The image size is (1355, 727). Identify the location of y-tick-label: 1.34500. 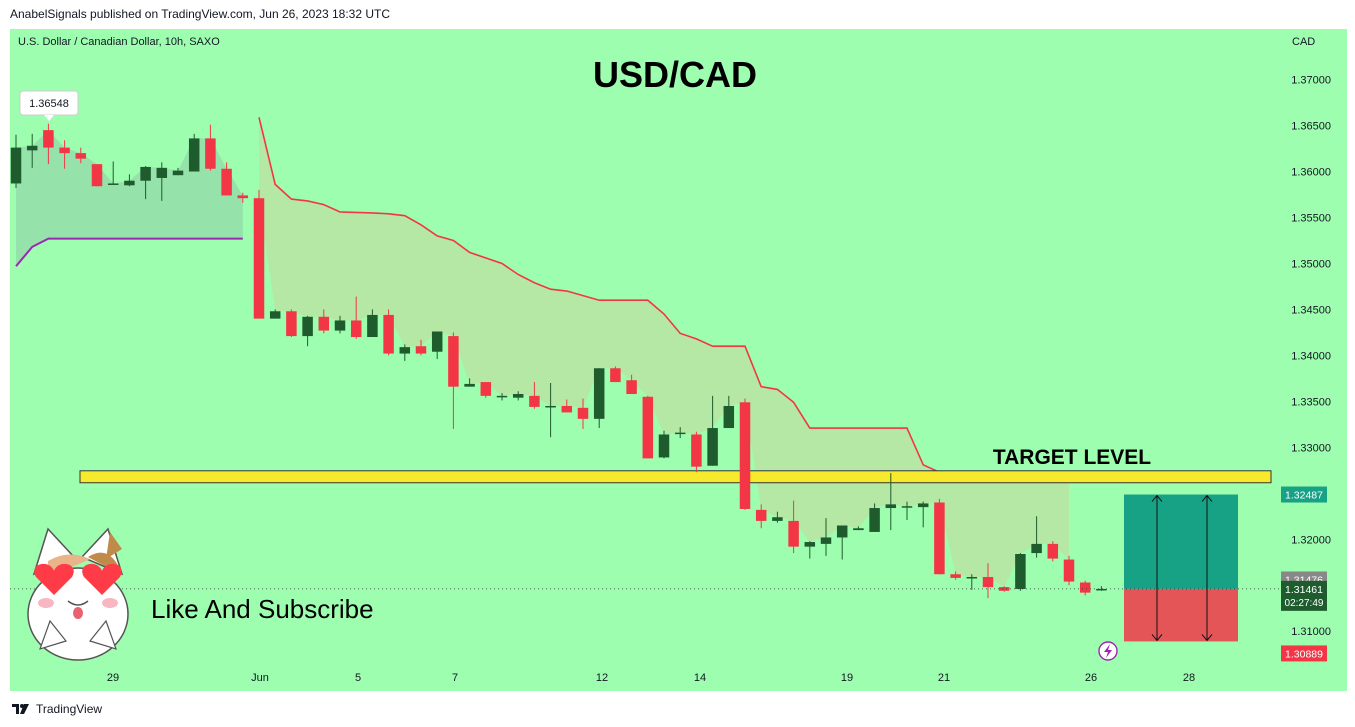
(1311, 310).